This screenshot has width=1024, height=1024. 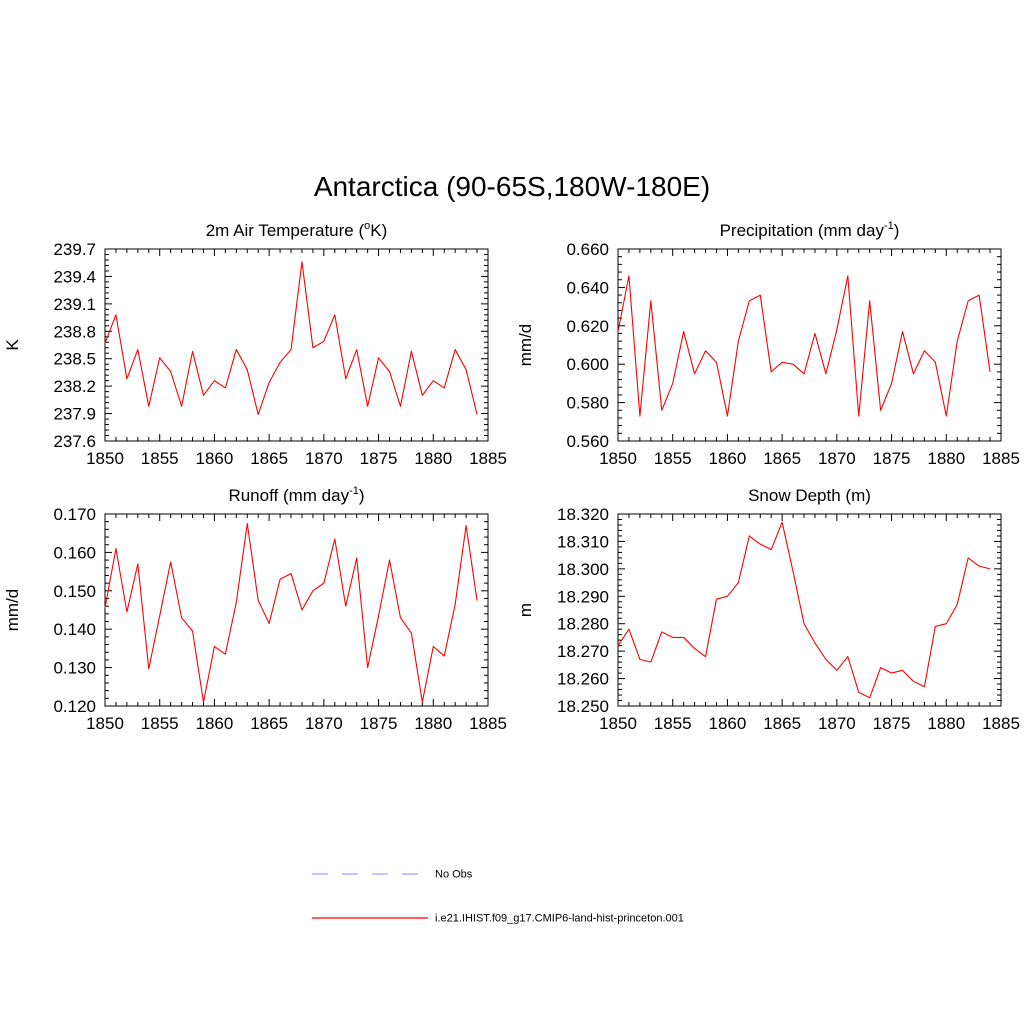 What do you see at coordinates (74, 591) in the screenshot?
I see `y-tick-label: 0.150` at bounding box center [74, 591].